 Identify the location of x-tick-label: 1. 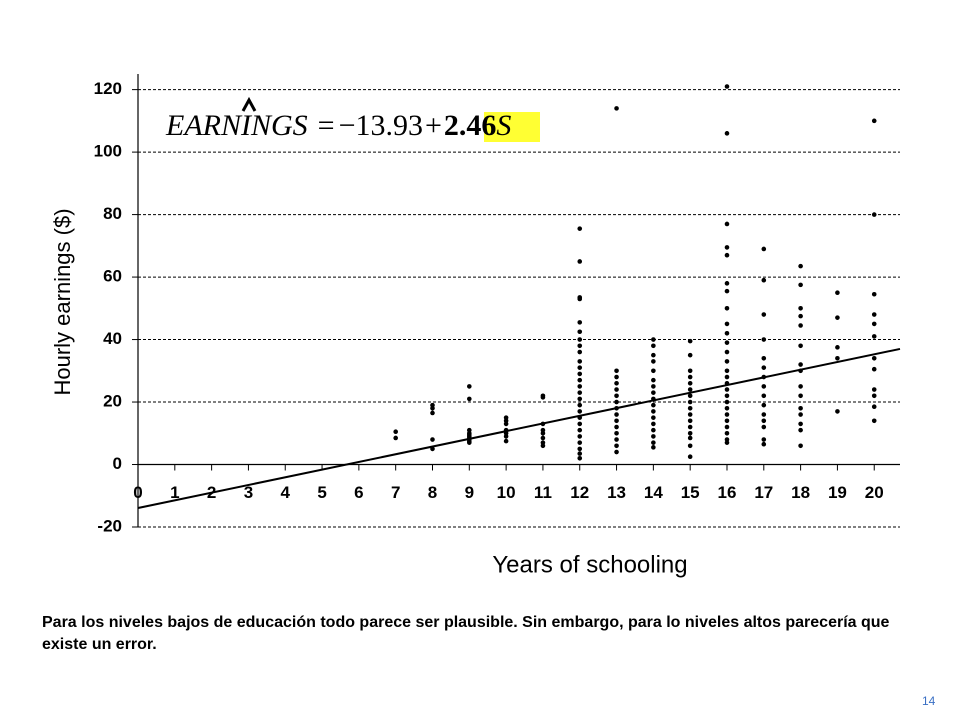
(174, 492).